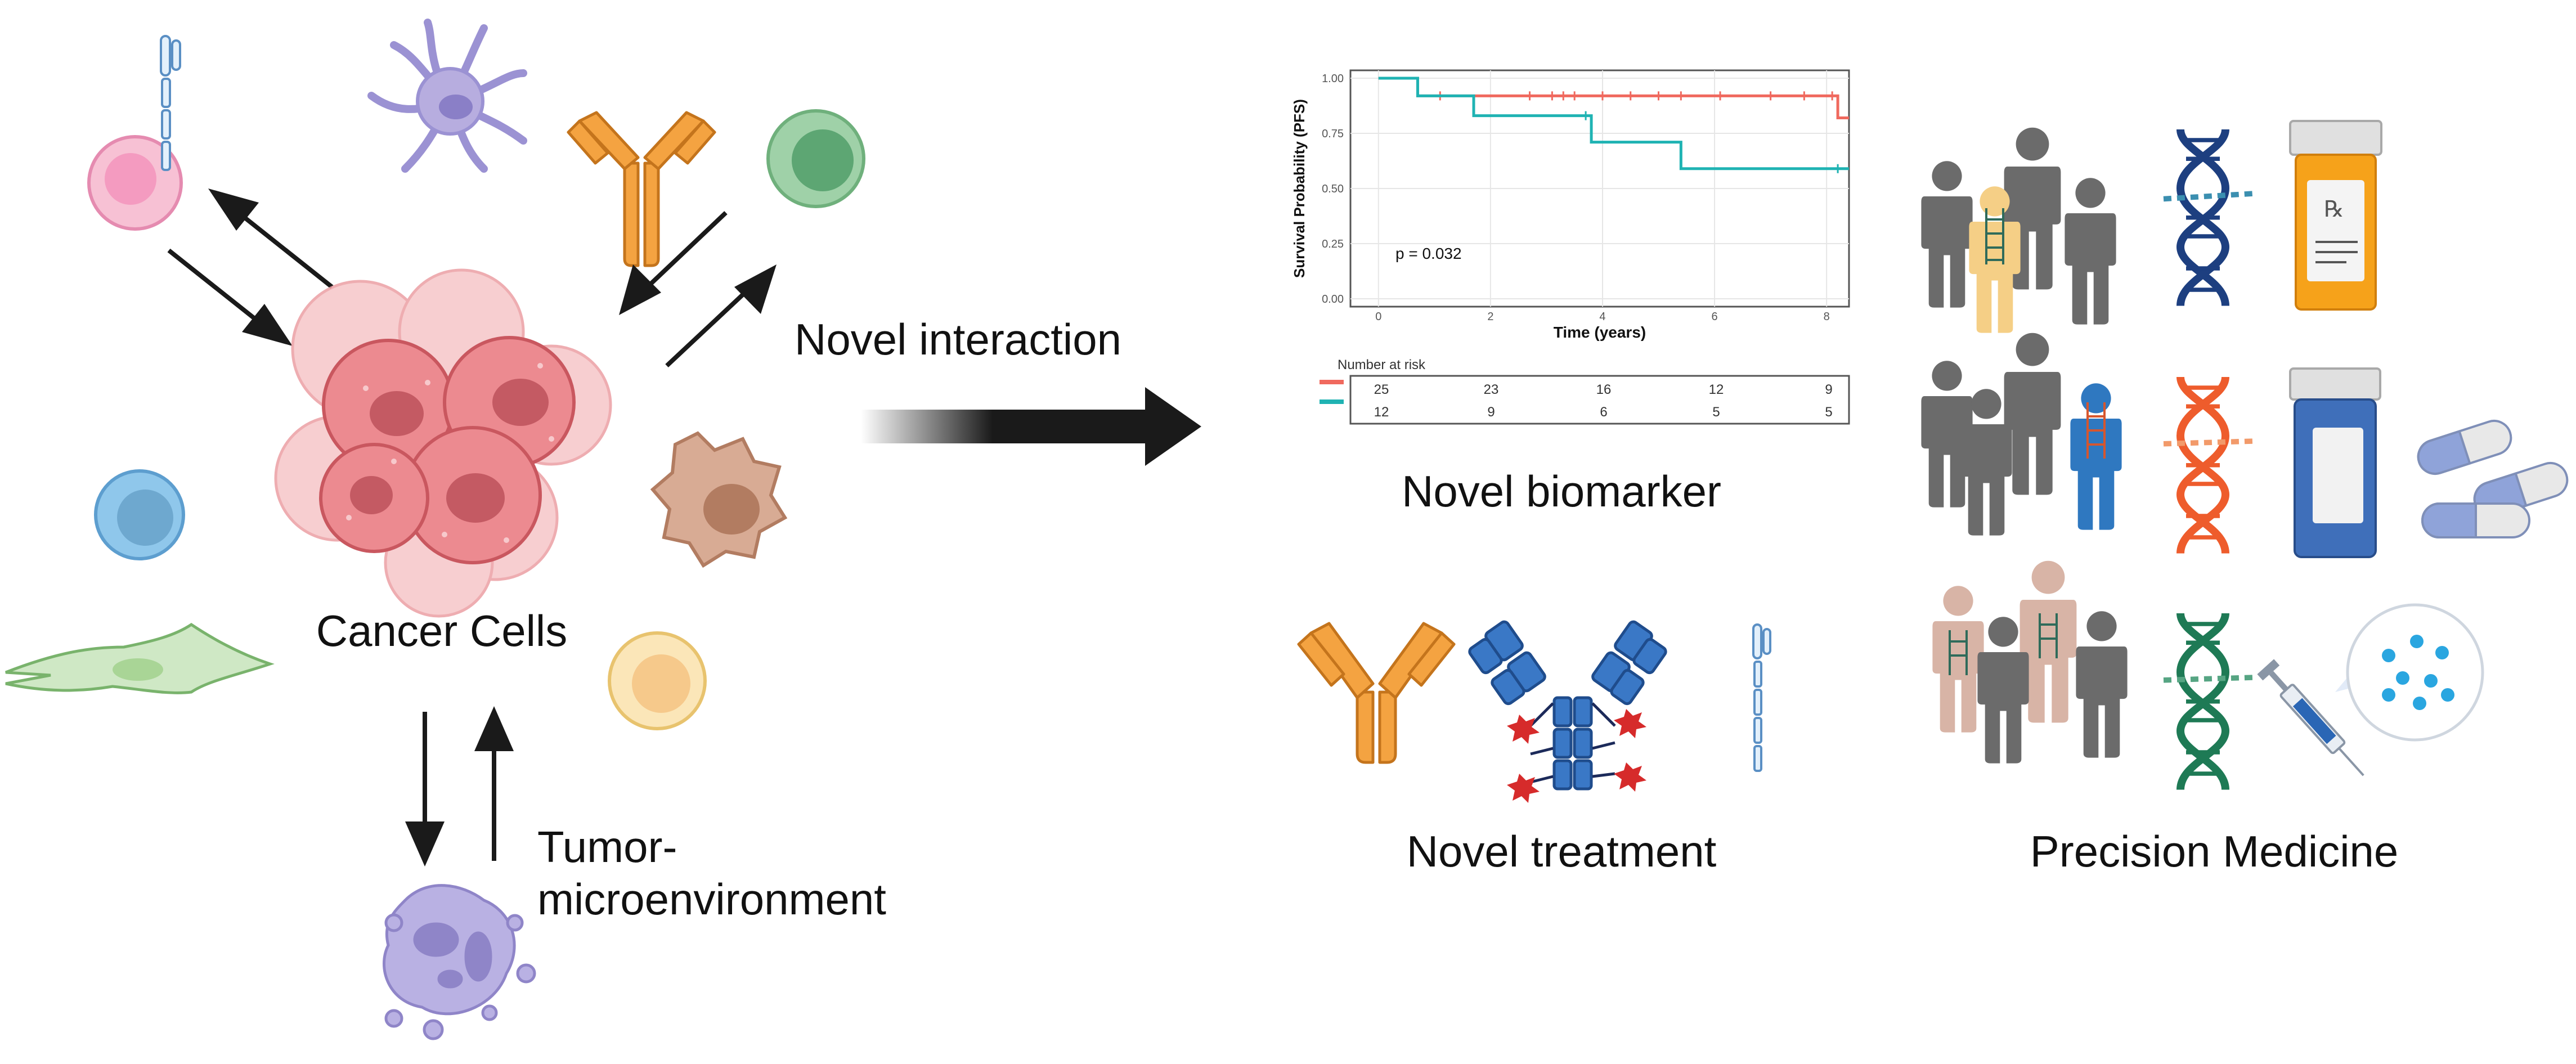  Describe the element at coordinates (2214, 851) in the screenshot. I see `precision-medicine-label: Precision Medicine` at that location.